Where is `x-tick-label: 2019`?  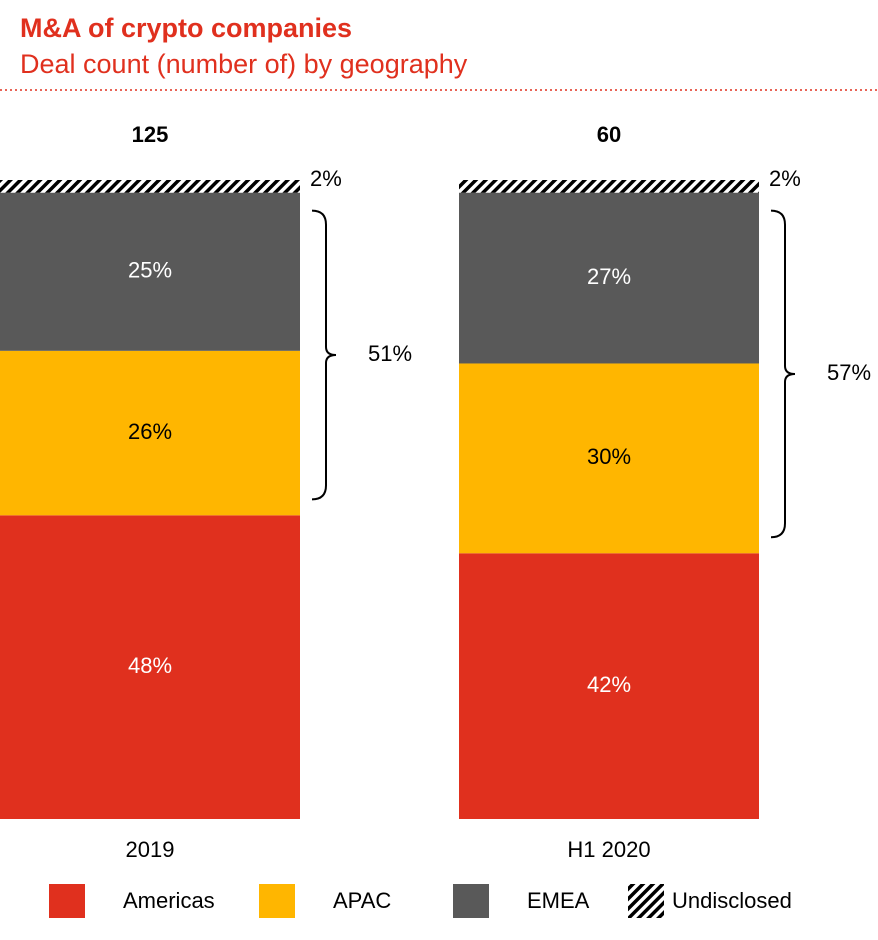 x-tick-label: 2019 is located at coordinates (150, 849).